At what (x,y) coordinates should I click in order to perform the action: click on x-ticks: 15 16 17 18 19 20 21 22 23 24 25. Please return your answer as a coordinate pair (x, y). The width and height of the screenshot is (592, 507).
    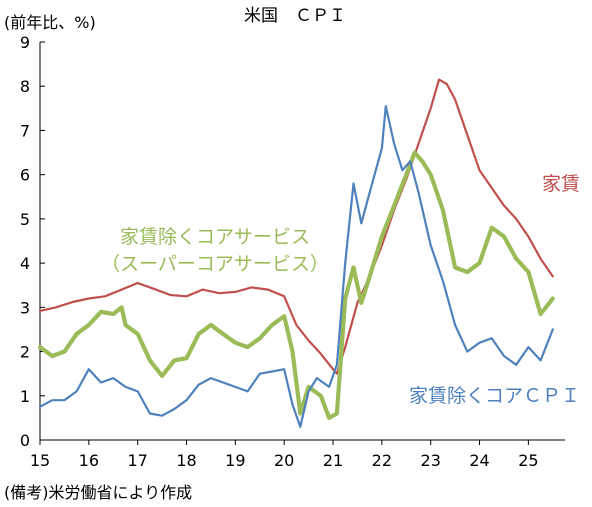
    Looking at the image, I should click on (284, 455).